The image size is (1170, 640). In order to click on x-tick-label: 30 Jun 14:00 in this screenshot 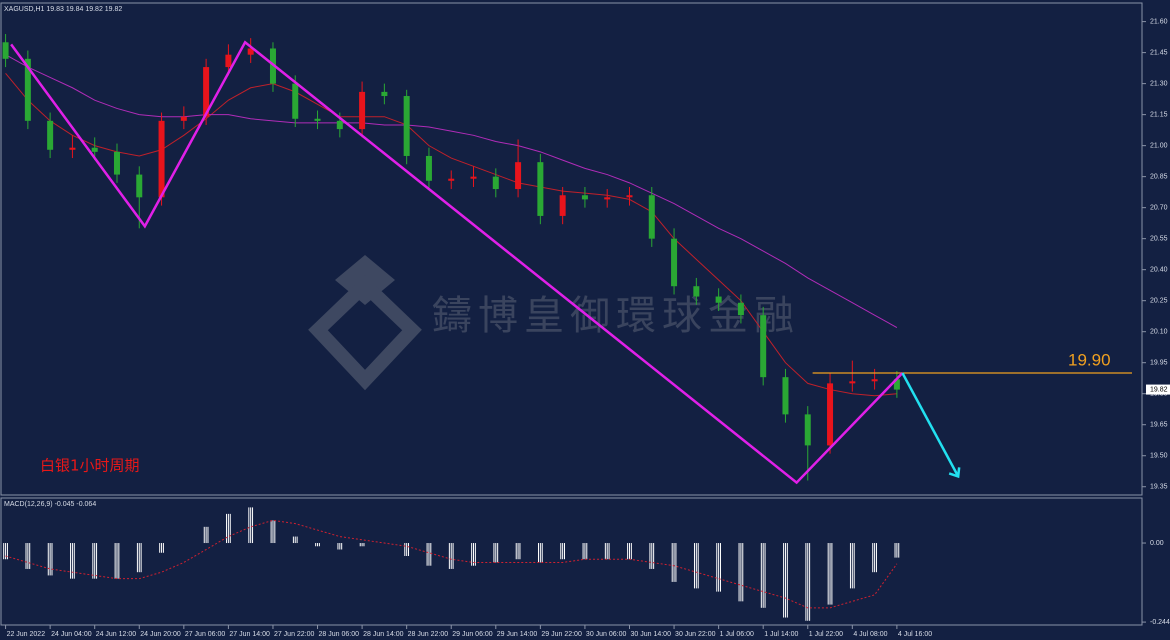, I will do `click(650, 634)`.